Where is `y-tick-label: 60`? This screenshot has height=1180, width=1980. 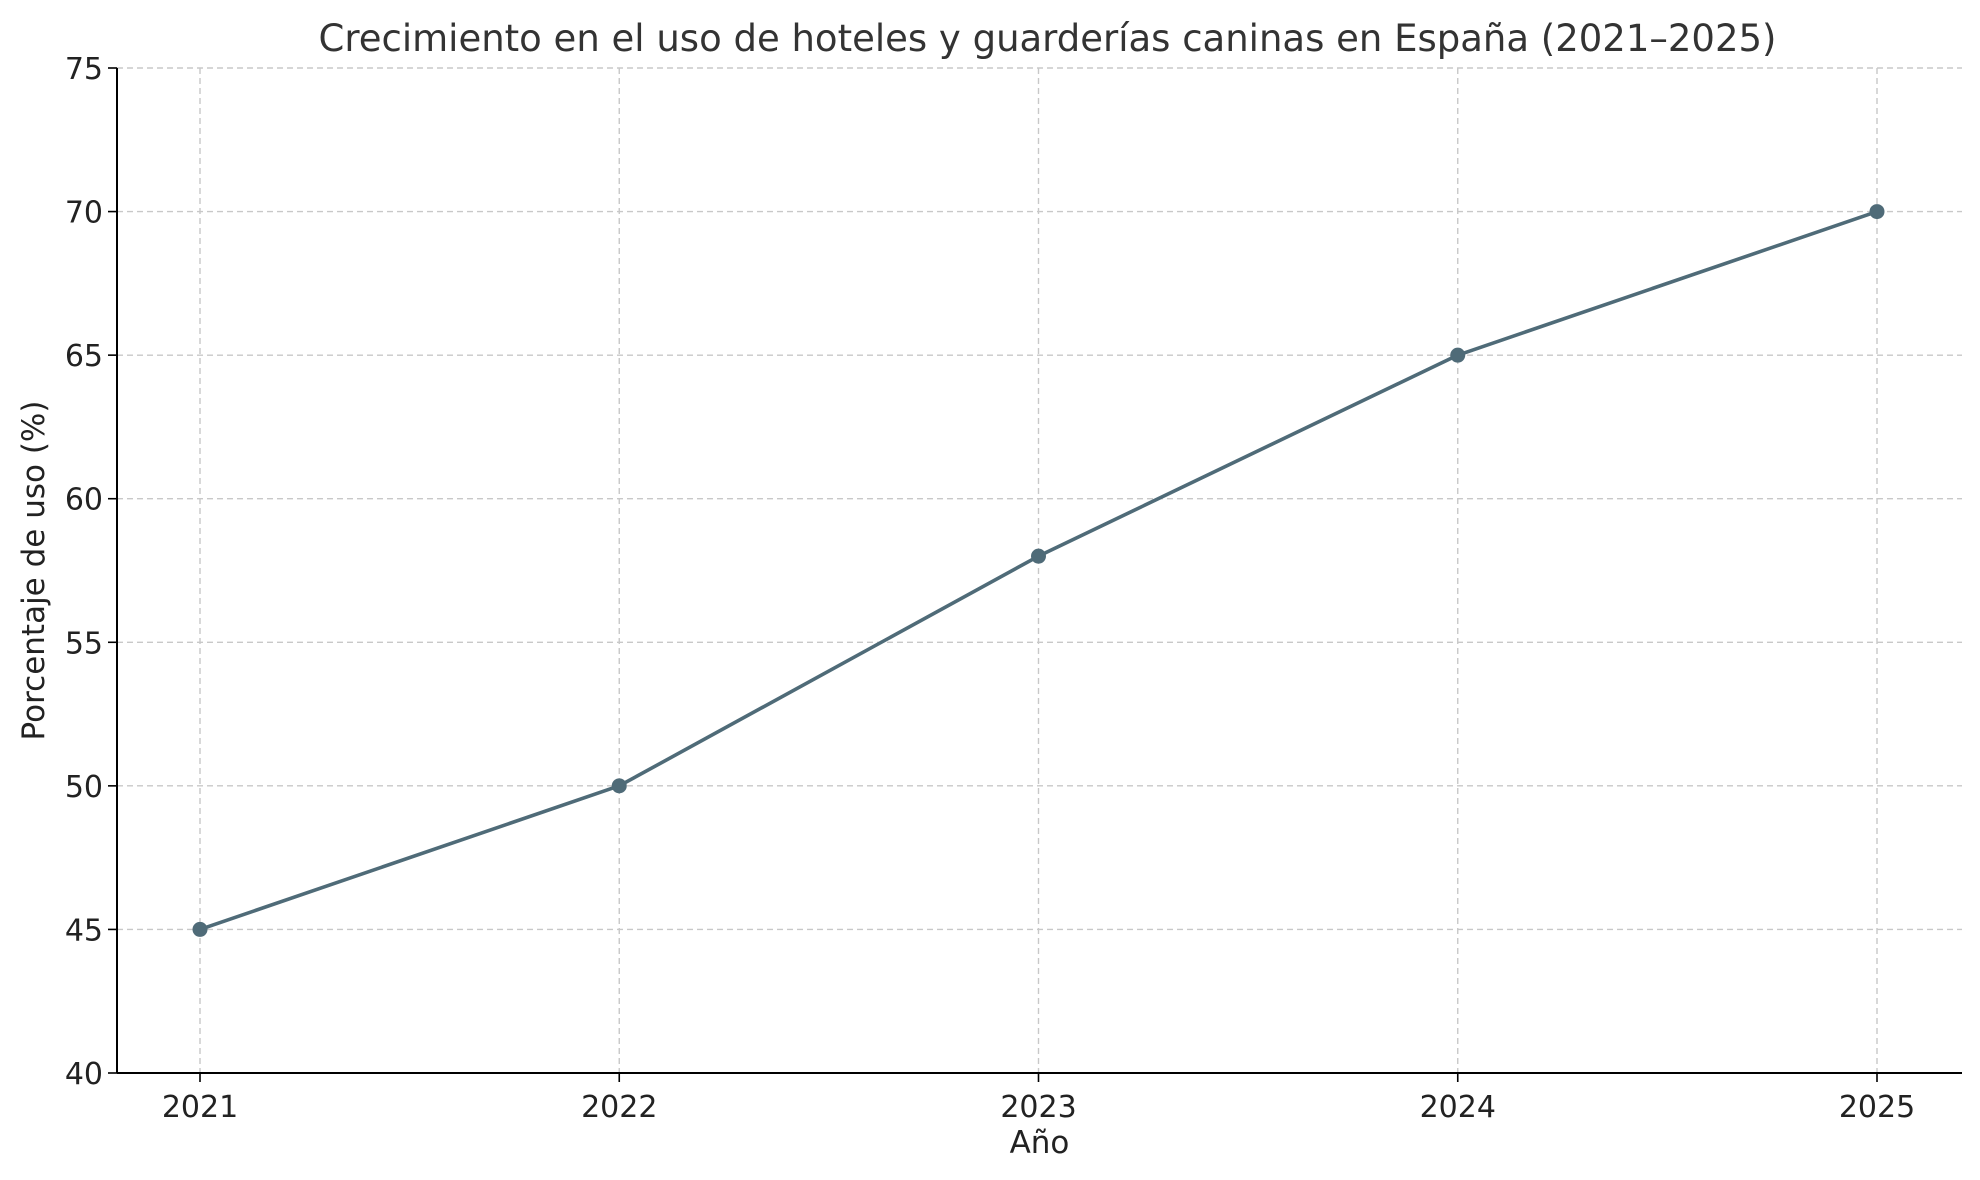 y-tick-label: 60 is located at coordinates (84, 500).